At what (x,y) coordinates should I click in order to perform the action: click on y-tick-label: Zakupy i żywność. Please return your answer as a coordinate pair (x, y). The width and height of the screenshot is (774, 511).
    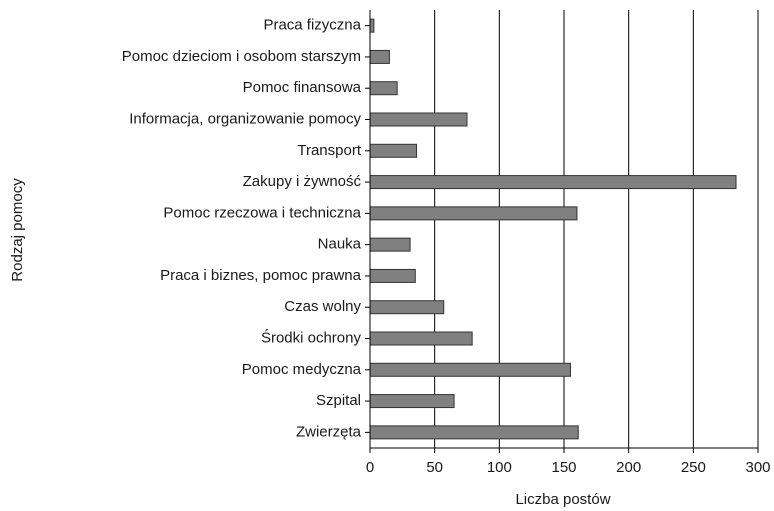
    Looking at the image, I should click on (302, 181).